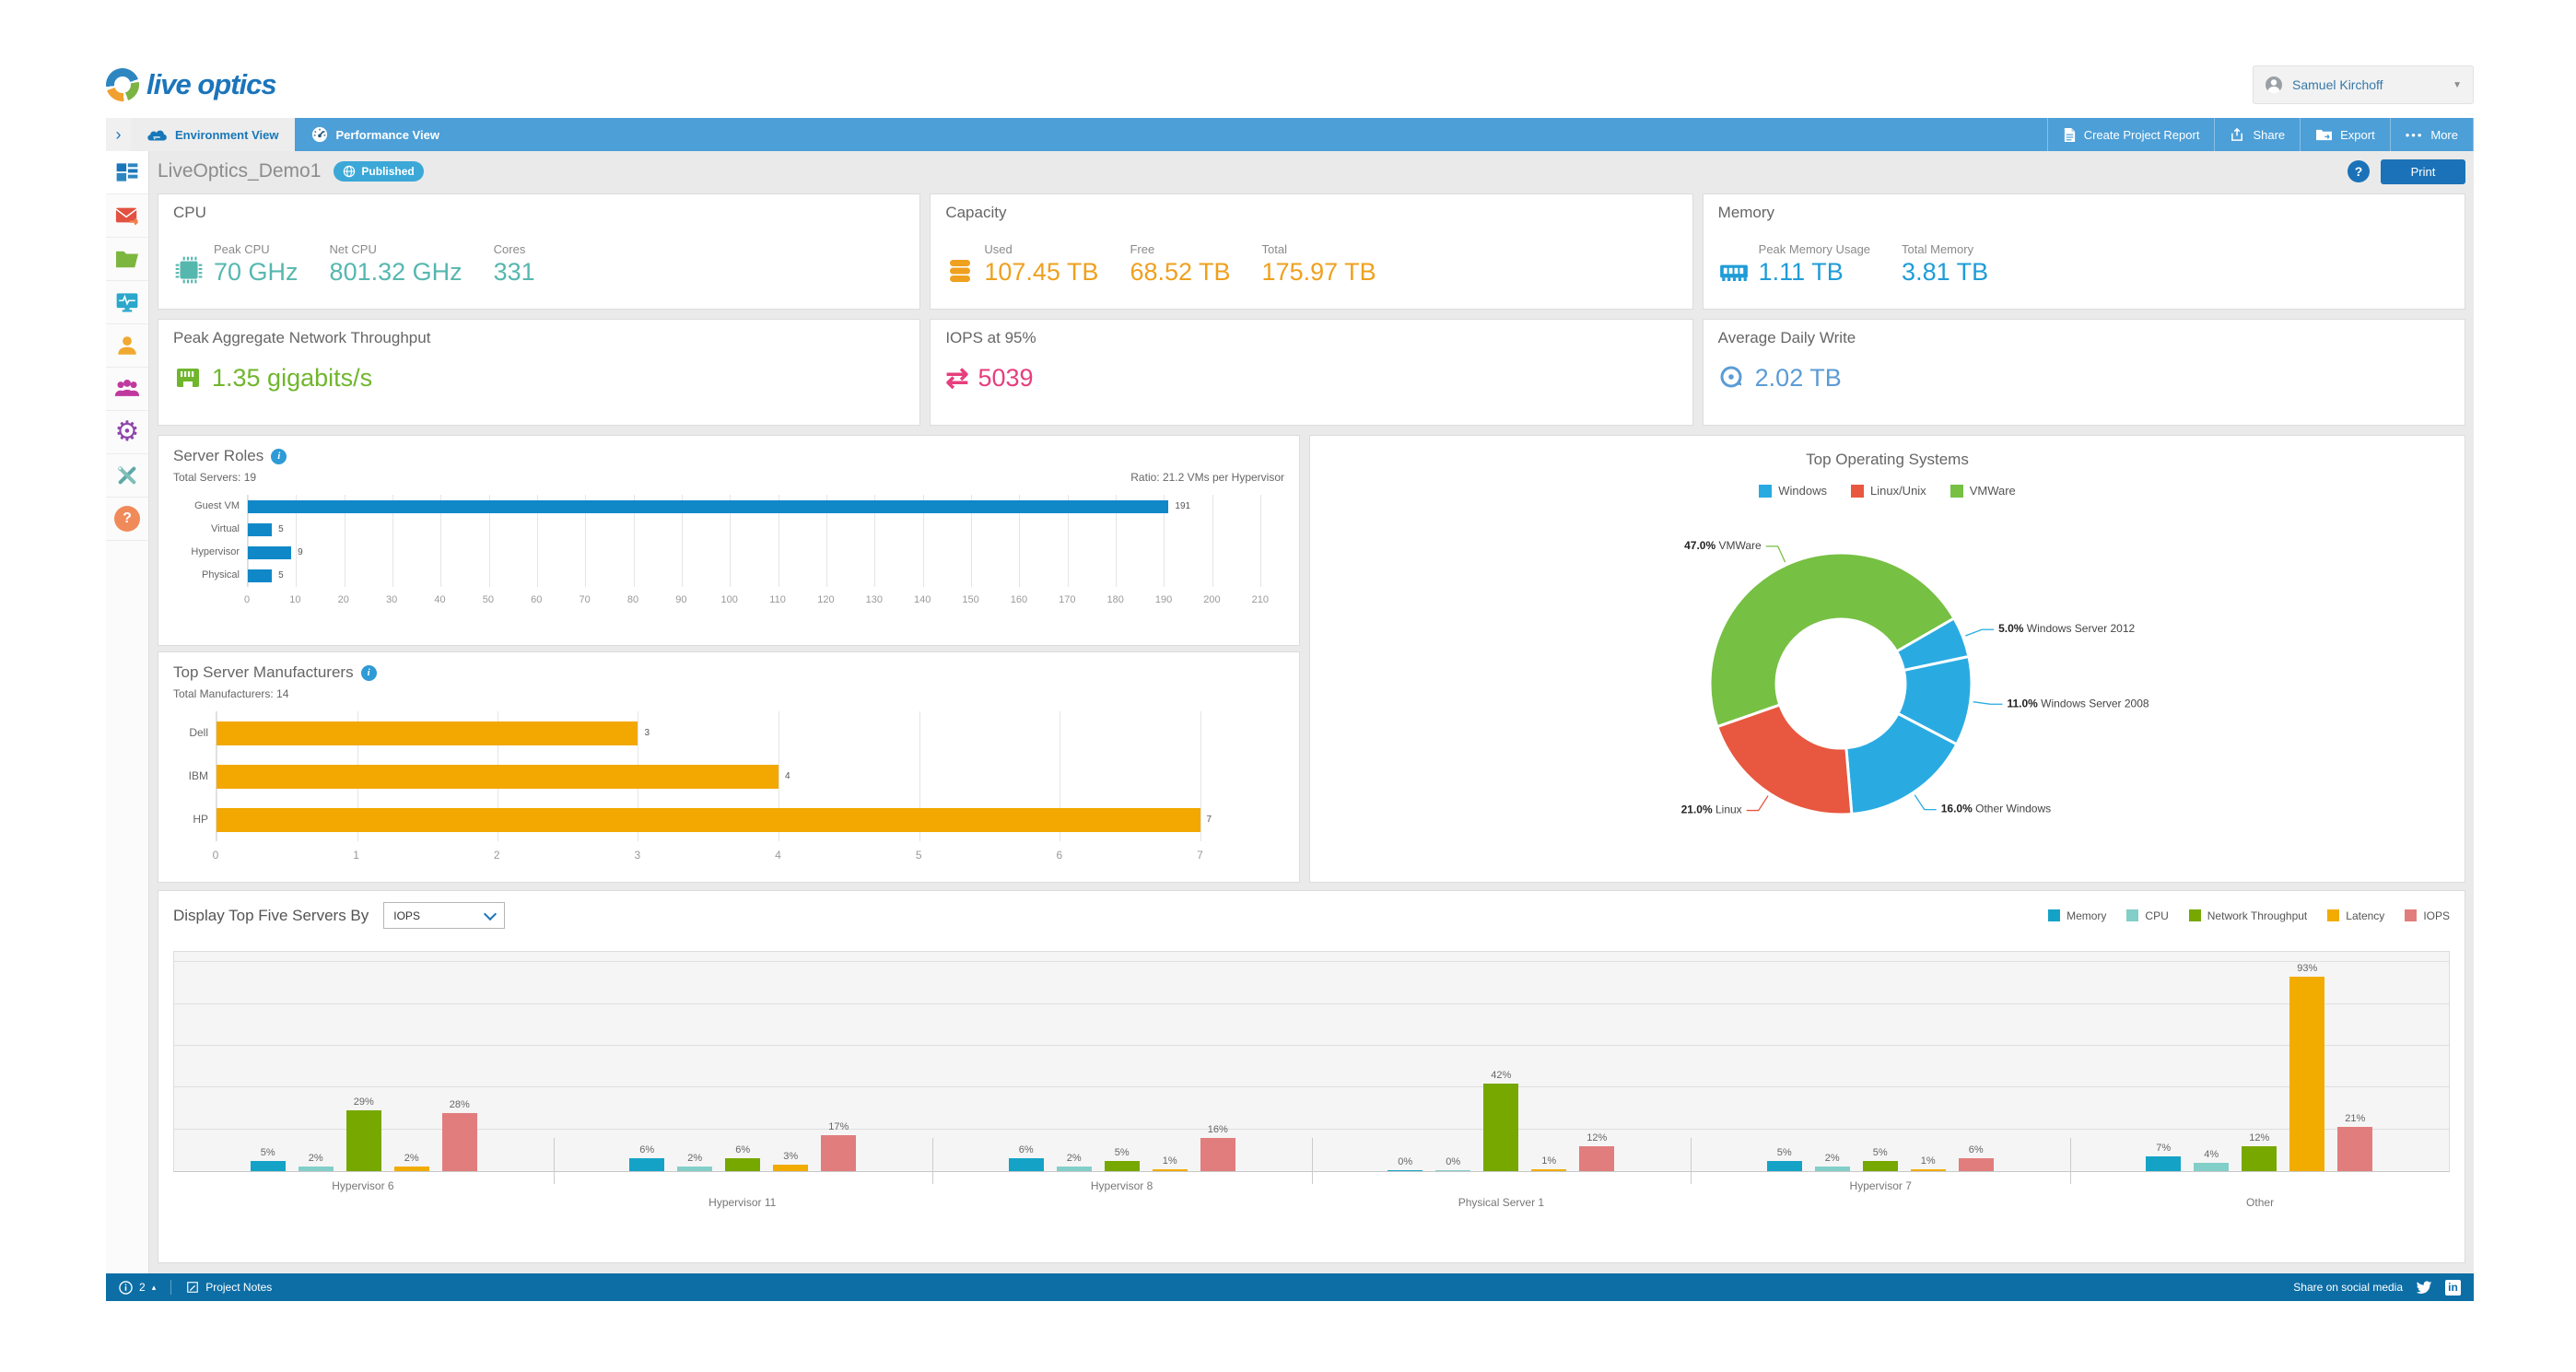 The image size is (2576, 1372). Describe the element at coordinates (1784, 759) in the screenshot. I see `donut-slice-linux` at that location.